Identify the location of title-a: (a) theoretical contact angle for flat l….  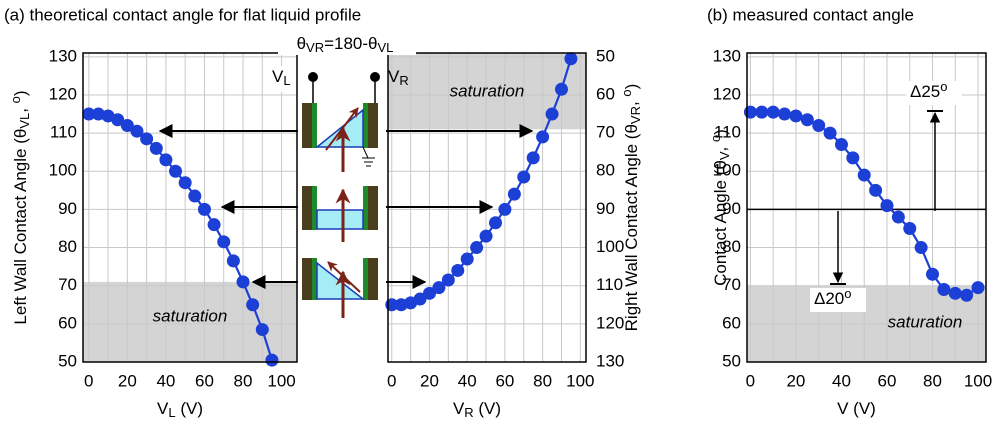
(182, 14).